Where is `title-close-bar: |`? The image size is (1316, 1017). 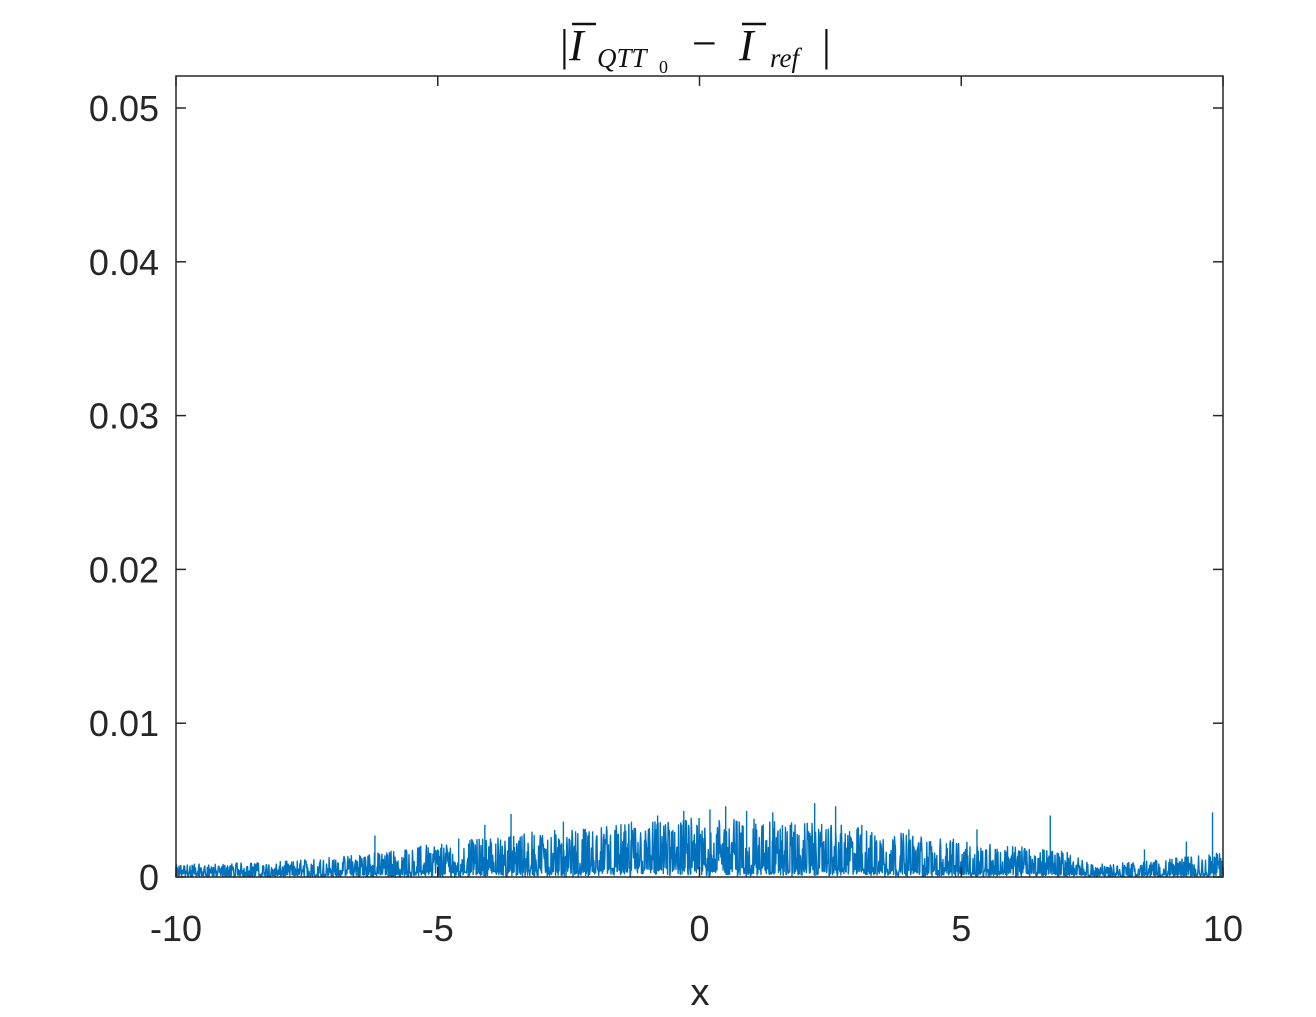
title-close-bar: | is located at coordinates (826, 45).